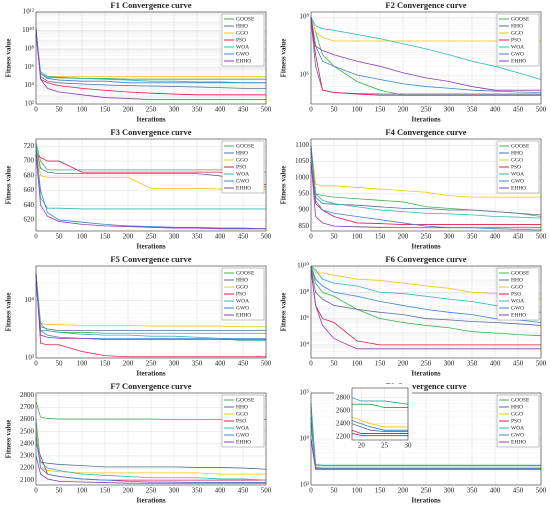 The image size is (550, 508). I want to click on y-tick-label: 2100, so click(27, 480).